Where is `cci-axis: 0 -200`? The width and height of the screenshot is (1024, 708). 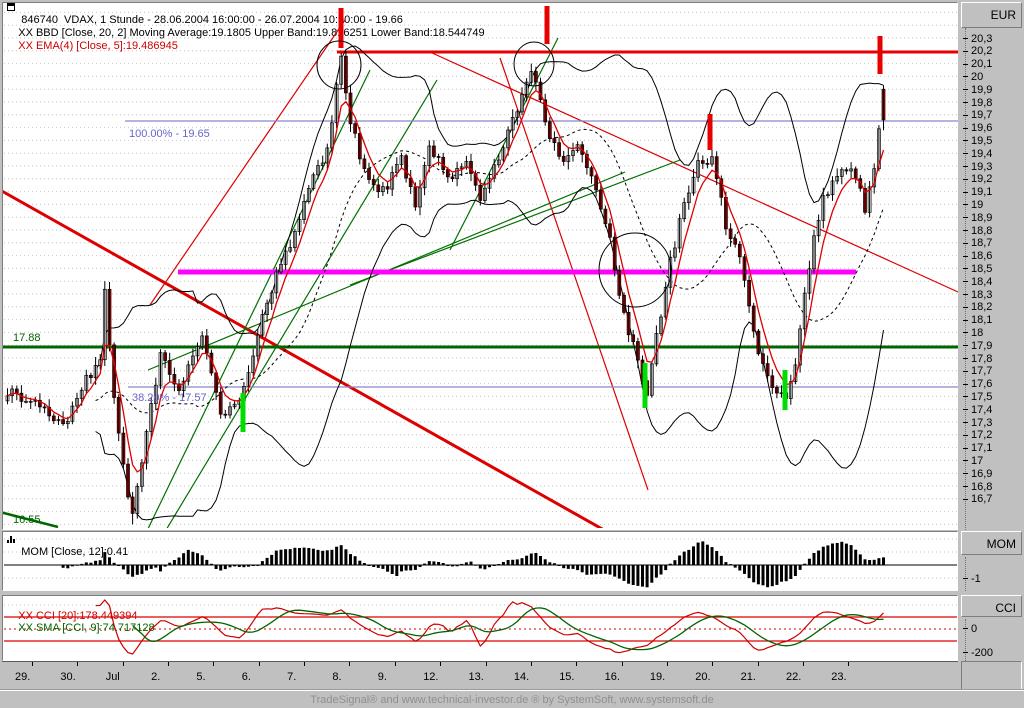
cci-axis: 0 -200 is located at coordinates (992, 640).